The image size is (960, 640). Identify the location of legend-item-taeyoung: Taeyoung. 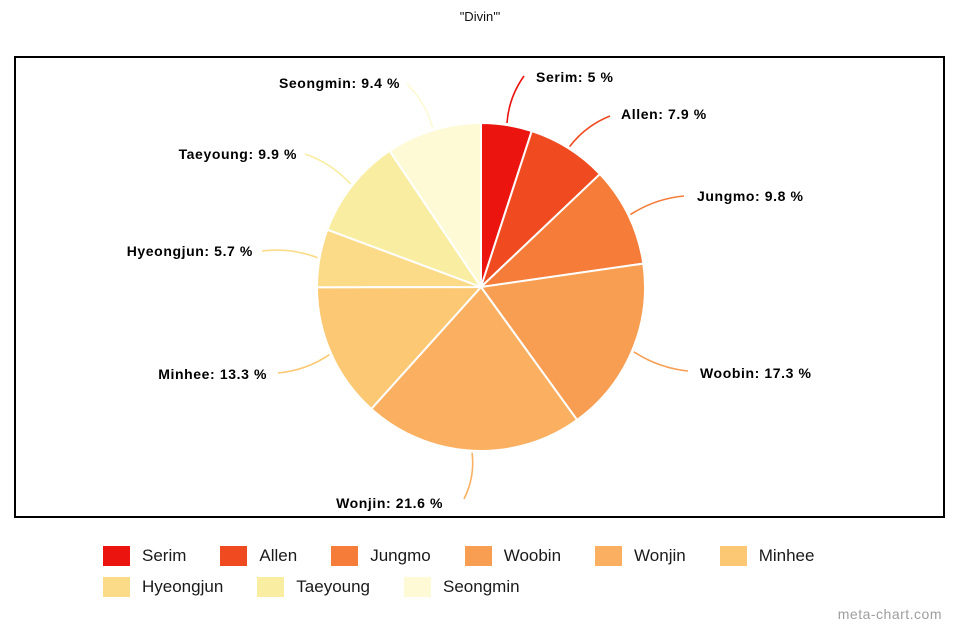
(313, 587).